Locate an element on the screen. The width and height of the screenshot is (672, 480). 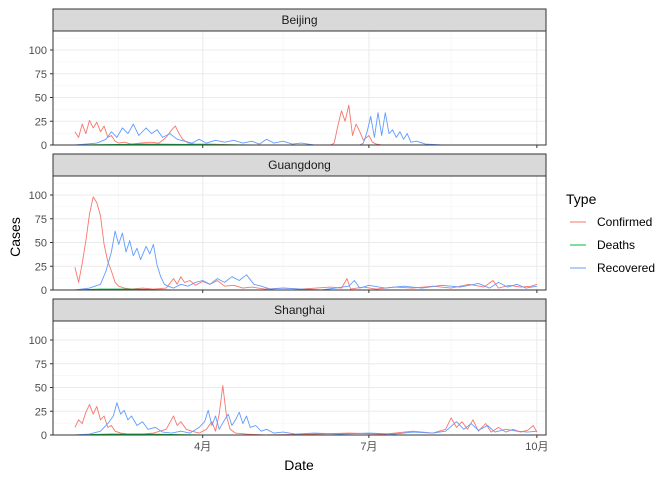
x-tick-label: 7月 is located at coordinates (368, 447).